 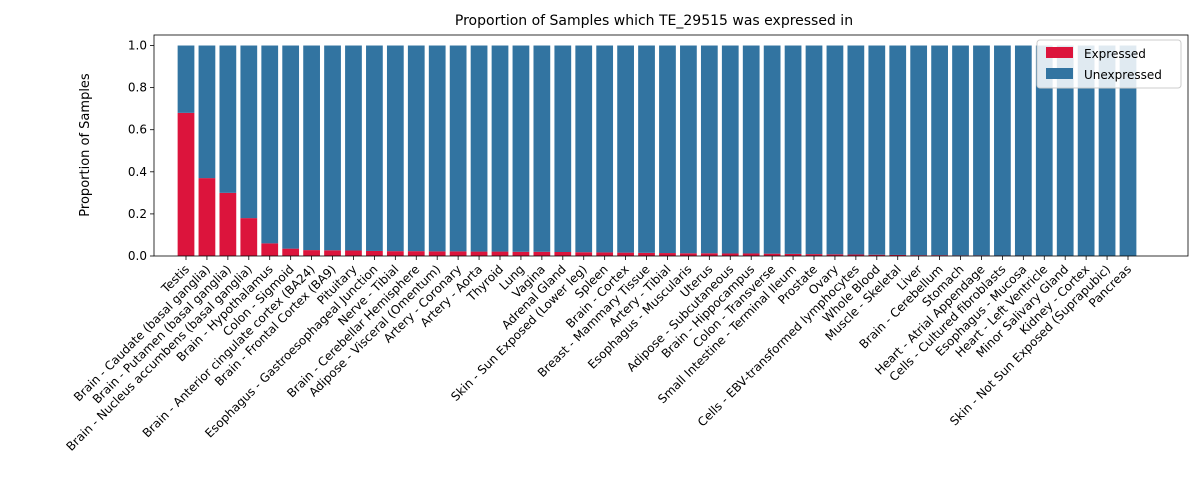 I want to click on y-tick-label-2: 0.4, so click(x=137, y=172).